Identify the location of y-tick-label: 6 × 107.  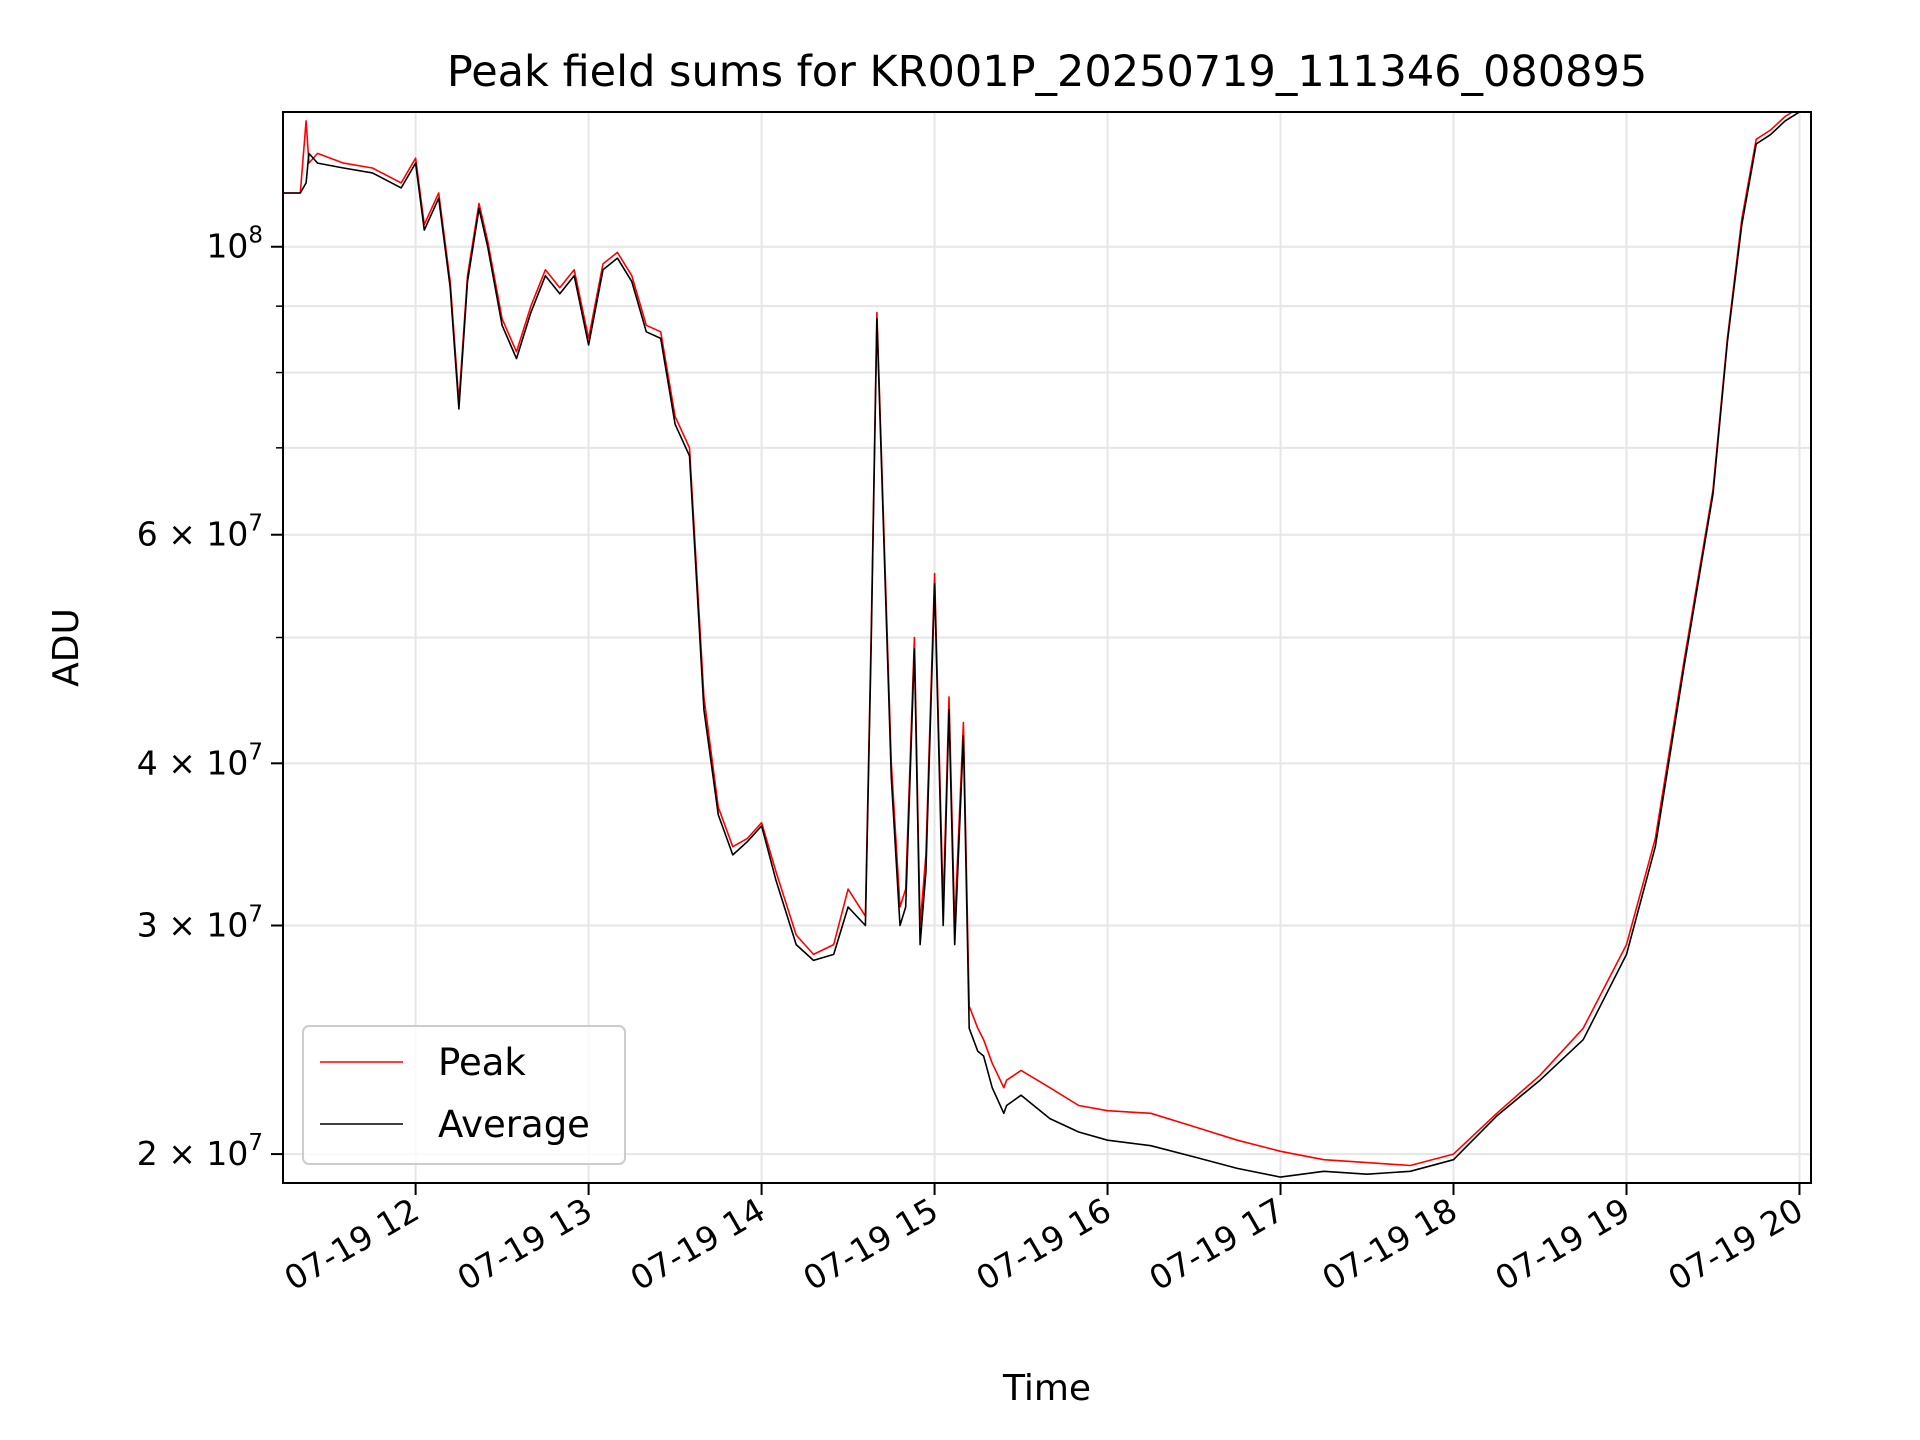
(200, 532).